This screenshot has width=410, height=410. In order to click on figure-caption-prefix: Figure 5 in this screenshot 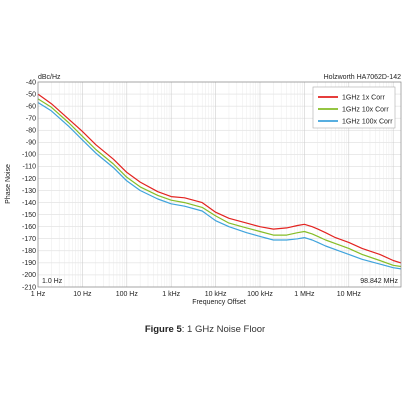, I will do `click(163, 329)`.